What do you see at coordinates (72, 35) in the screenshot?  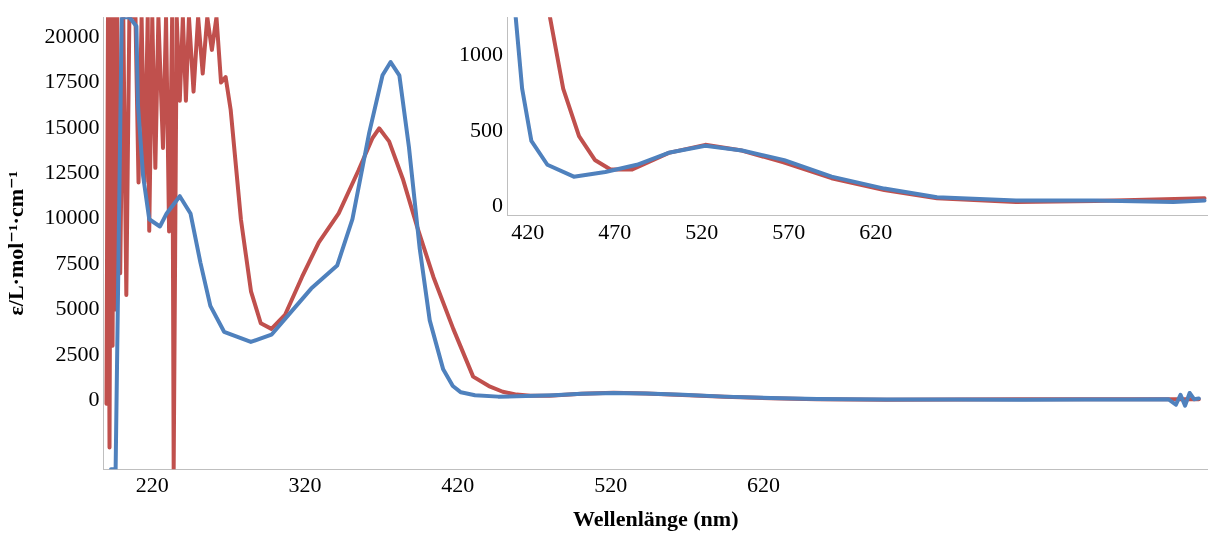 I see `y-tick-label: 20000` at bounding box center [72, 35].